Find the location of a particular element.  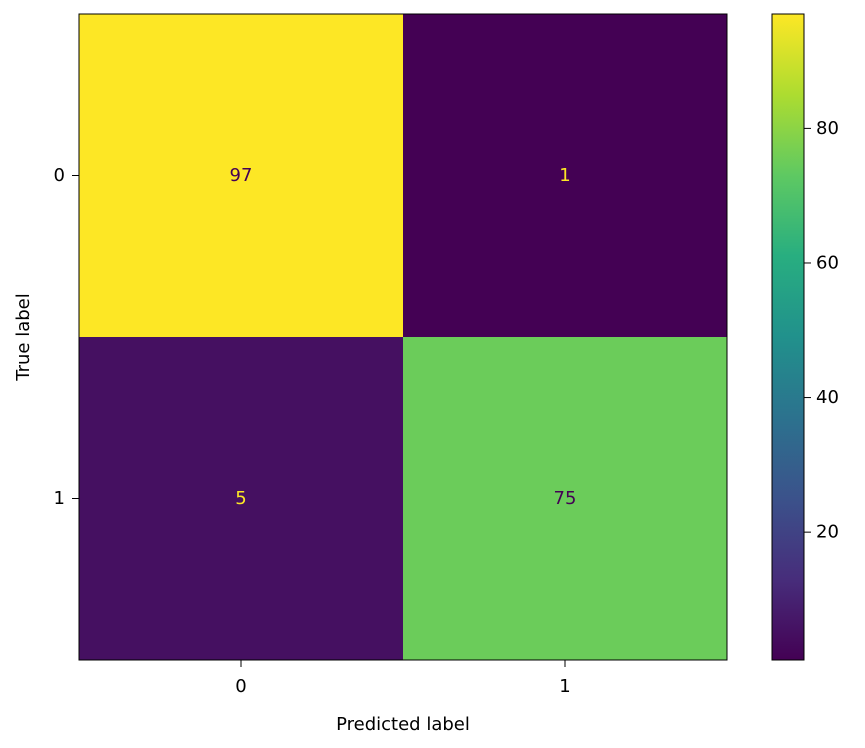

colorbar: 20 40 60 80 is located at coordinates (805, 337).